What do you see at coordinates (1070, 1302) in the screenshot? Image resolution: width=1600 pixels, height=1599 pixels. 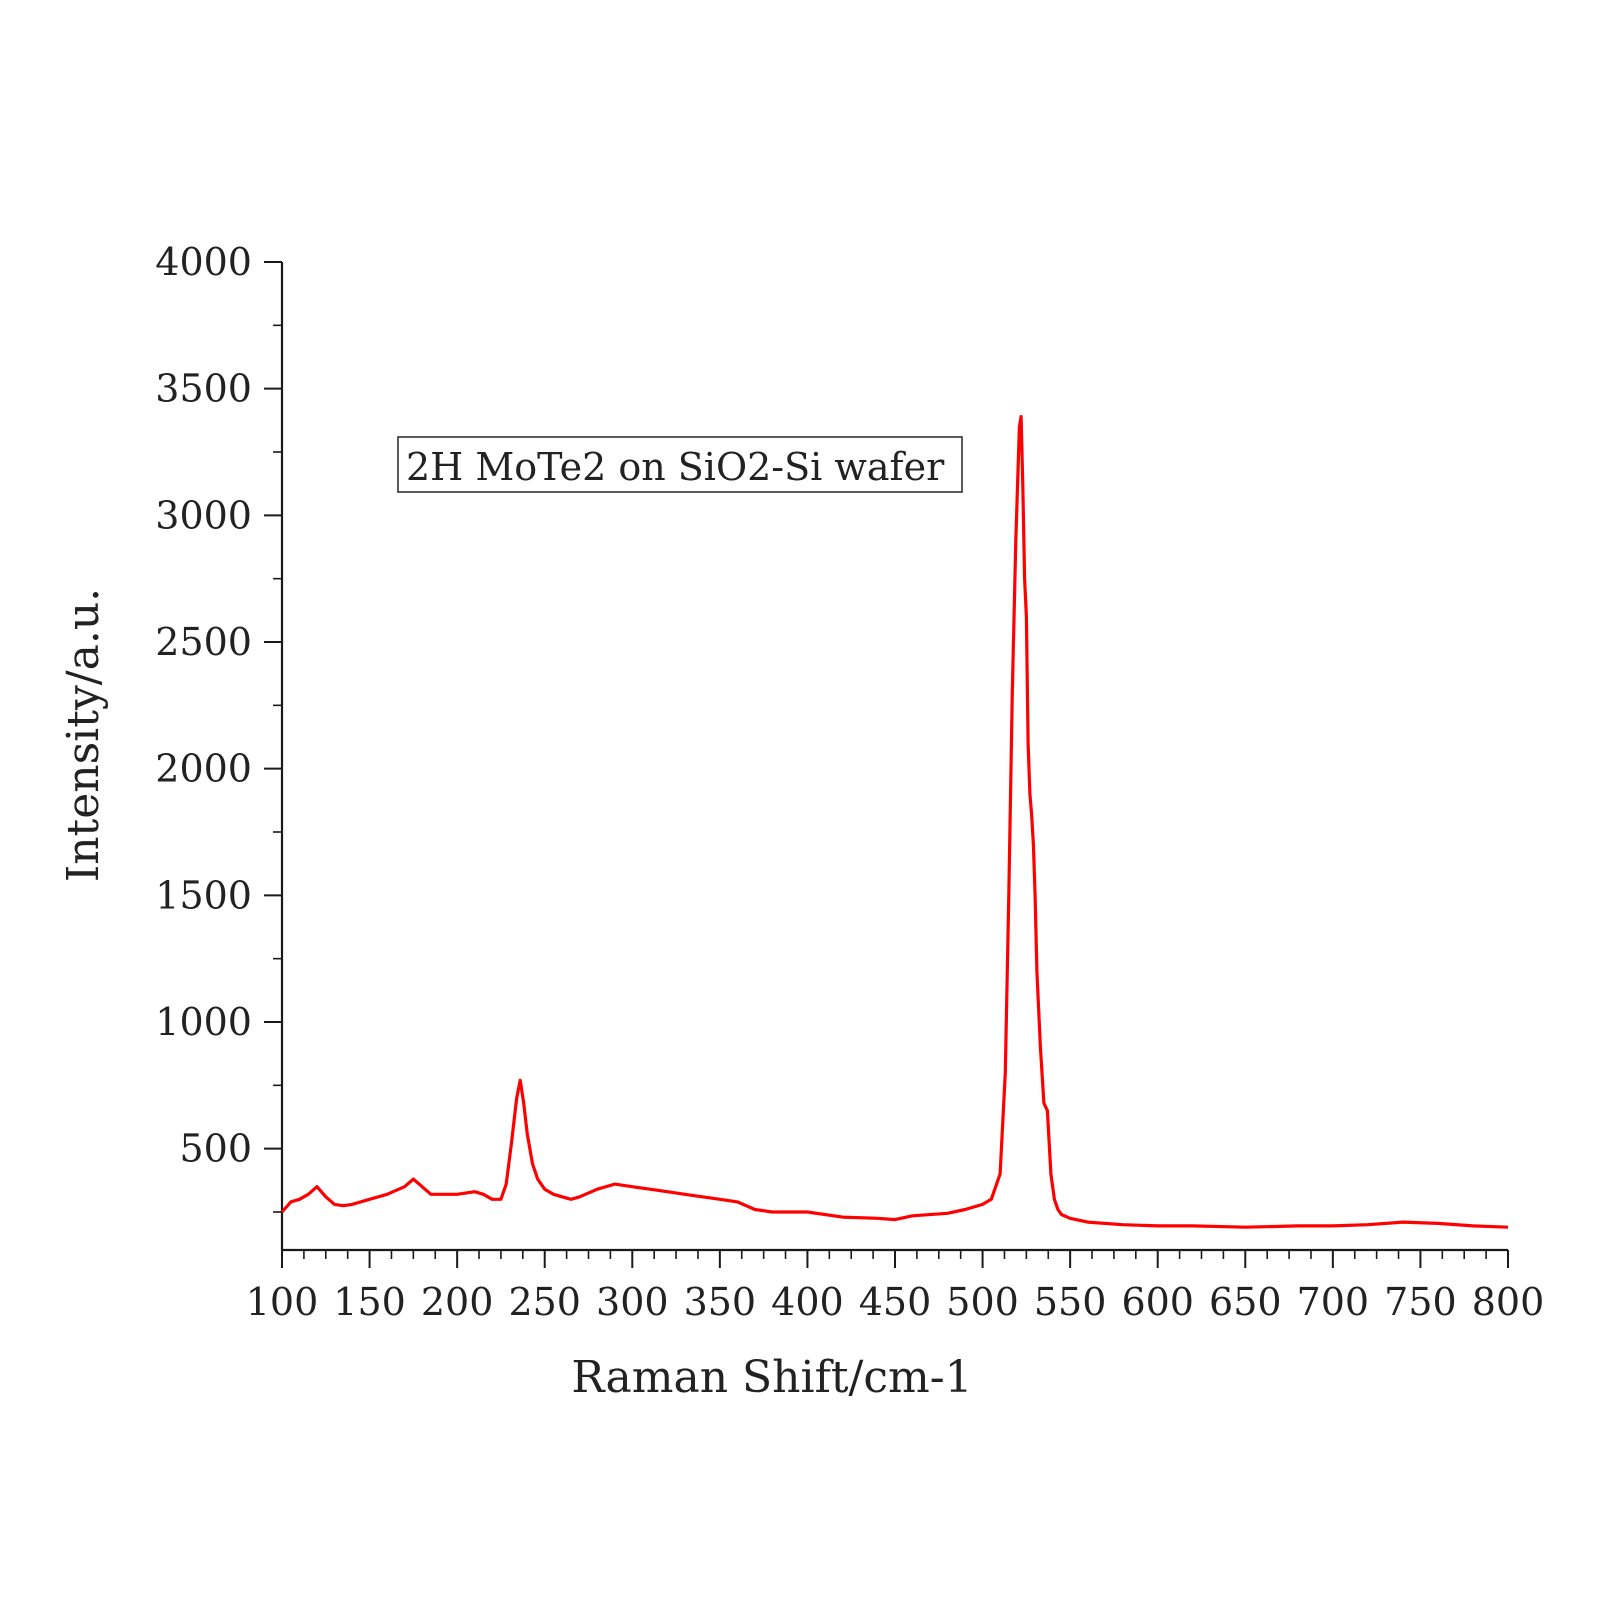 I see `x-tick-label: 550` at bounding box center [1070, 1302].